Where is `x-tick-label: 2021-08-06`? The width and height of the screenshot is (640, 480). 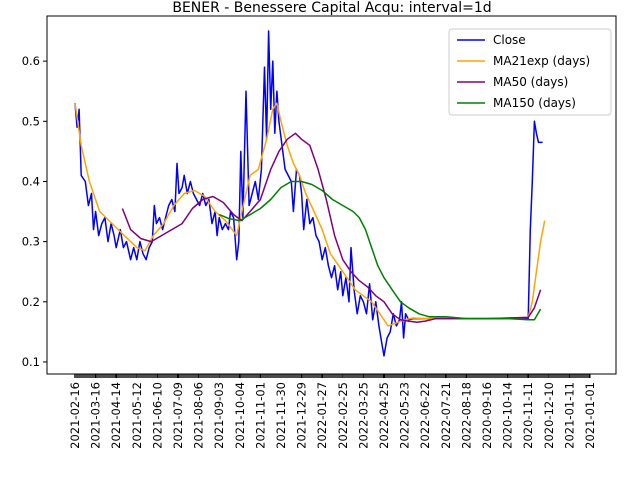
x-tick-label: 2021-08-06 is located at coordinates (199, 415).